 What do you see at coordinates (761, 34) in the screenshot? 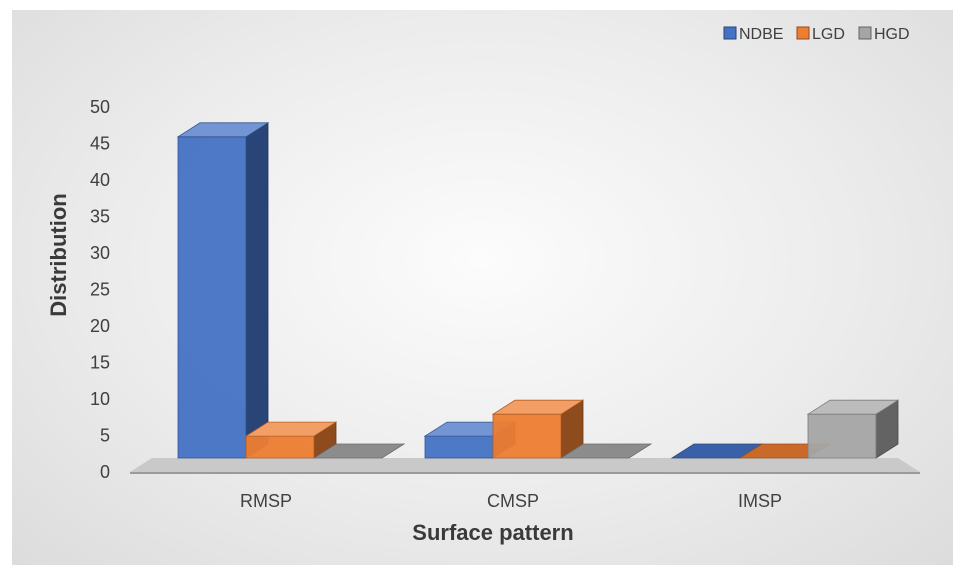
I see `svg-text: NDBE` at bounding box center [761, 34].